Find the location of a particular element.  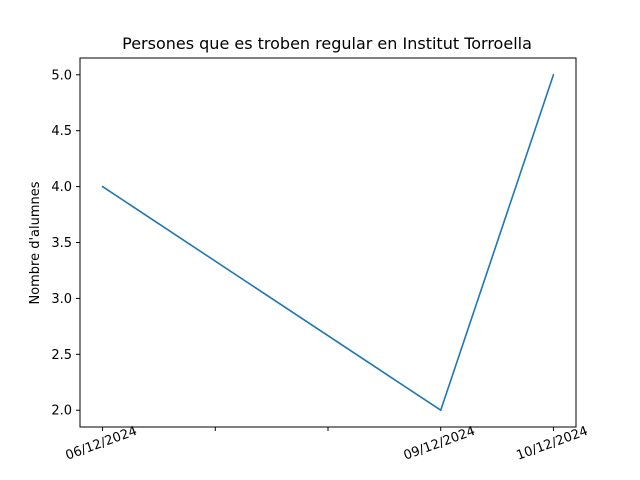

y-tick-label: 2.0 is located at coordinates (61, 411).